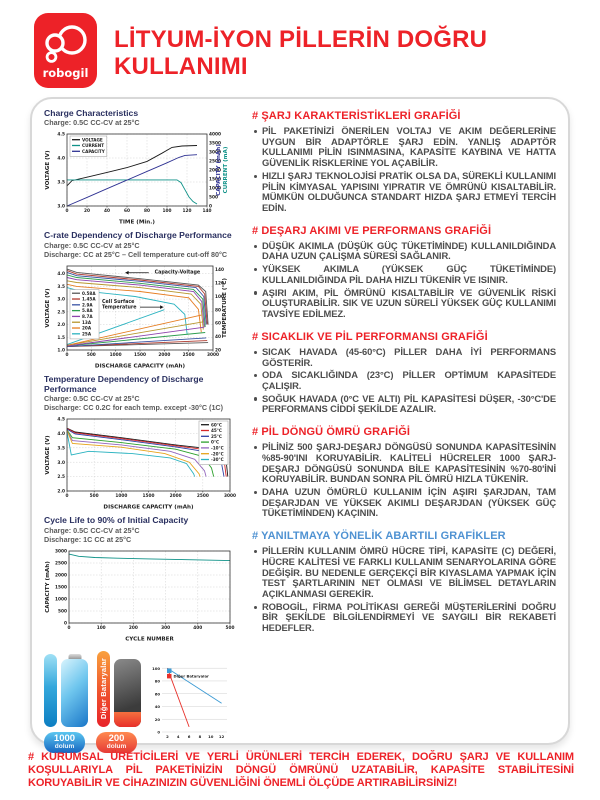 The height and width of the screenshot is (800, 600). I want to click on section-heading: # DEŞARJ AKIMI VE PERFORMANS GRAFİĞİ, so click(372, 230).